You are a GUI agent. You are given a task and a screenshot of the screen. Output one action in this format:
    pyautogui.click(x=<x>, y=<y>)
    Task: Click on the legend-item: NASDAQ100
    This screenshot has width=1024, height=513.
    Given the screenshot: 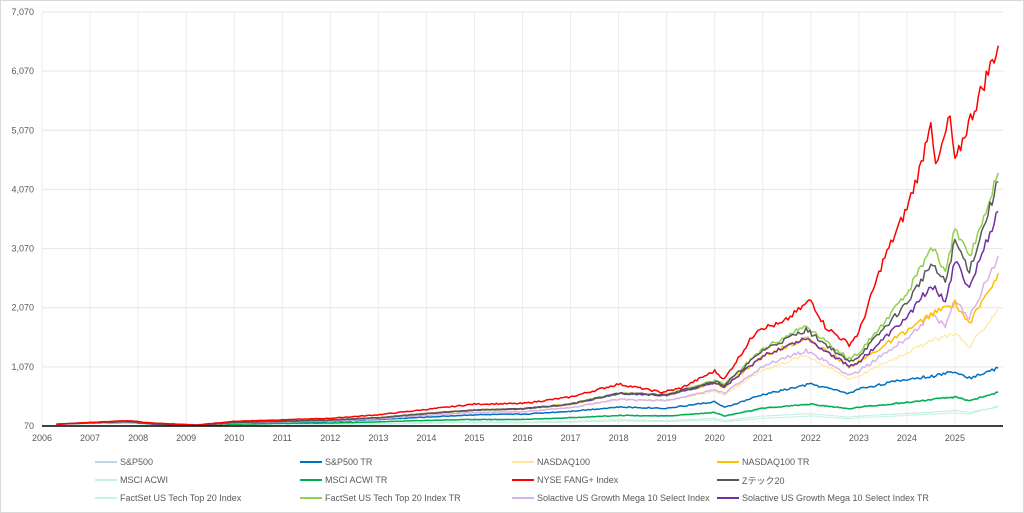 What is the action you would take?
    pyautogui.click(x=551, y=462)
    